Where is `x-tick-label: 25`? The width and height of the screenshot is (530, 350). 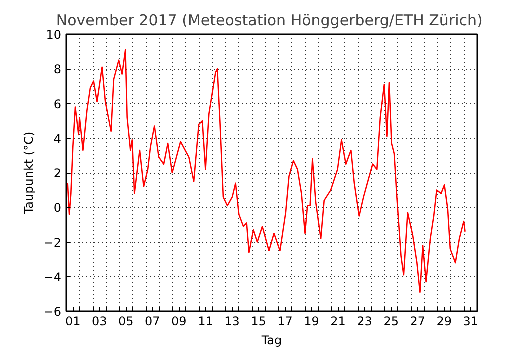
x-tick-label: 25 is located at coordinates (391, 321).